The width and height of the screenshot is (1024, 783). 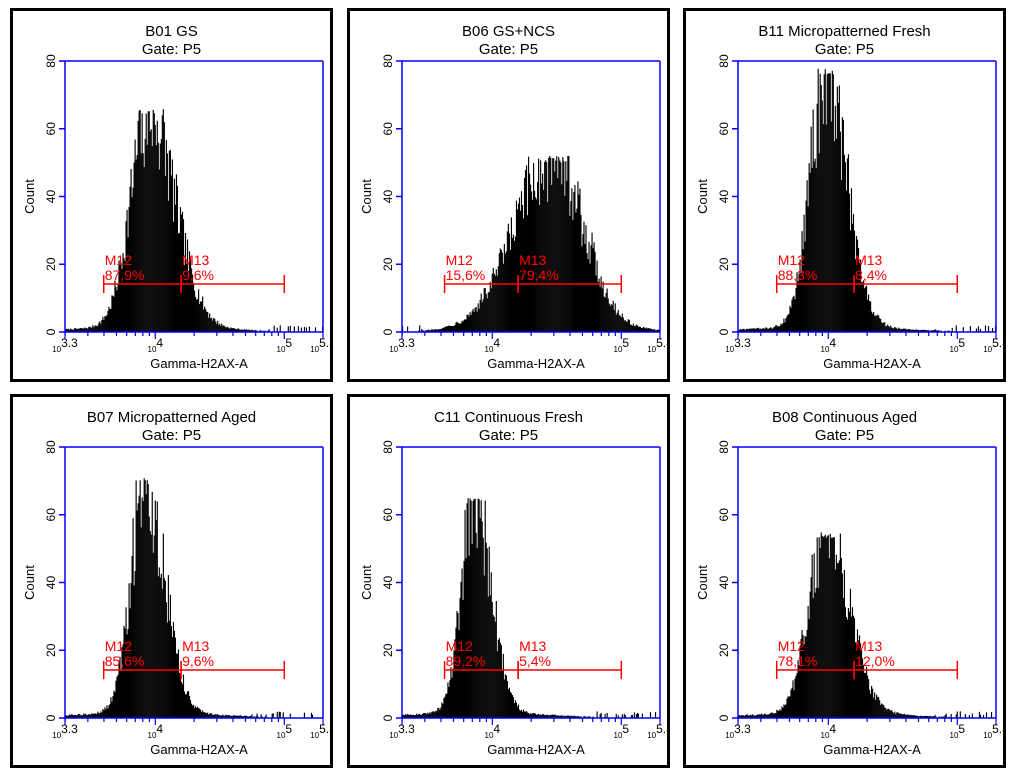 What do you see at coordinates (724, 447) in the screenshot?
I see `y-tick-label: 80` at bounding box center [724, 447].